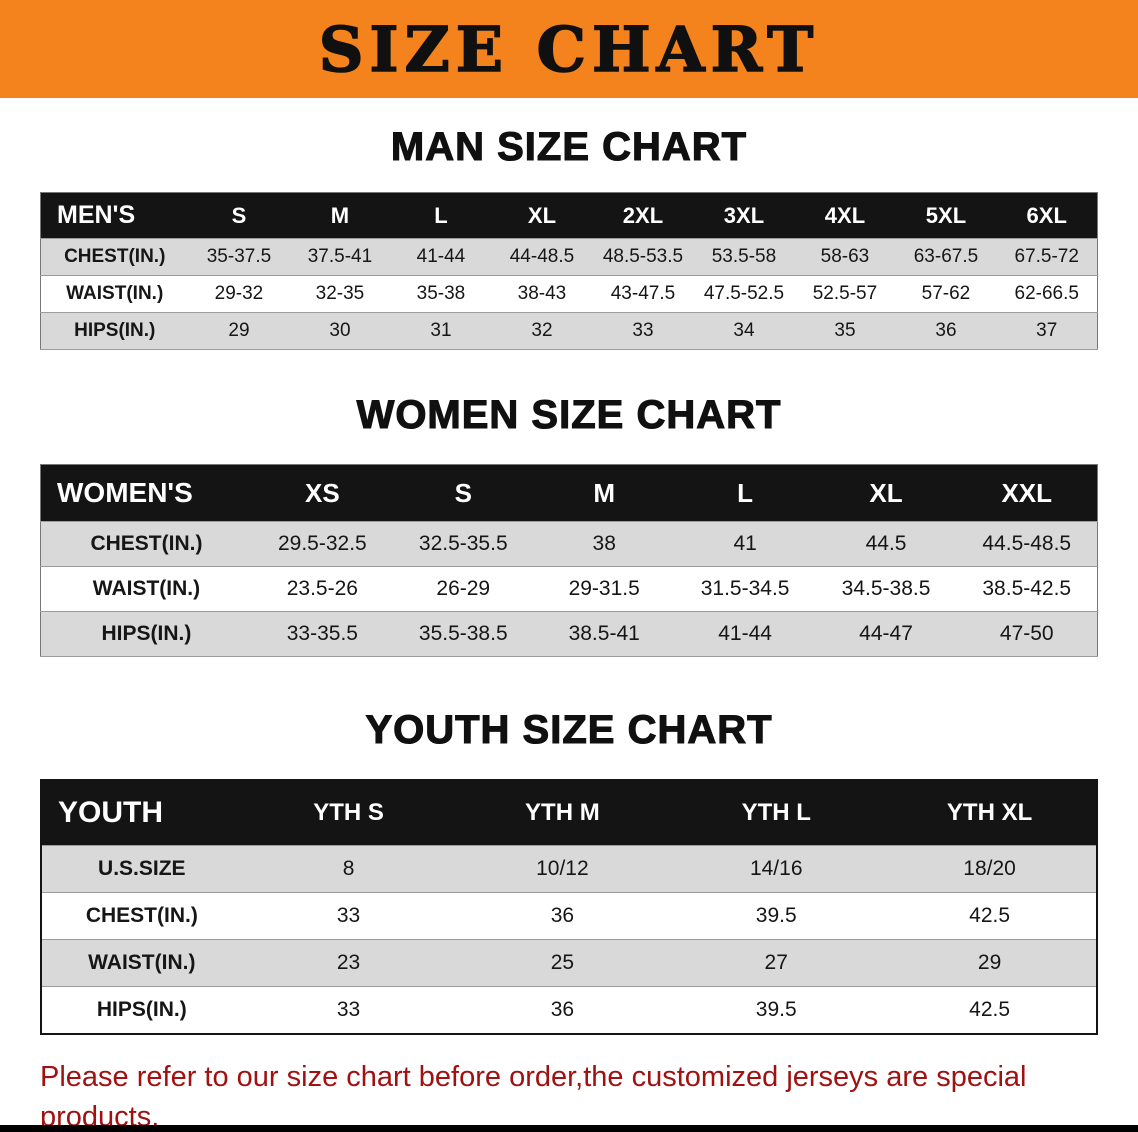  I want to click on table-row: U.S.SIZE 8 10/12 14/16 18/20, so click(569, 869).